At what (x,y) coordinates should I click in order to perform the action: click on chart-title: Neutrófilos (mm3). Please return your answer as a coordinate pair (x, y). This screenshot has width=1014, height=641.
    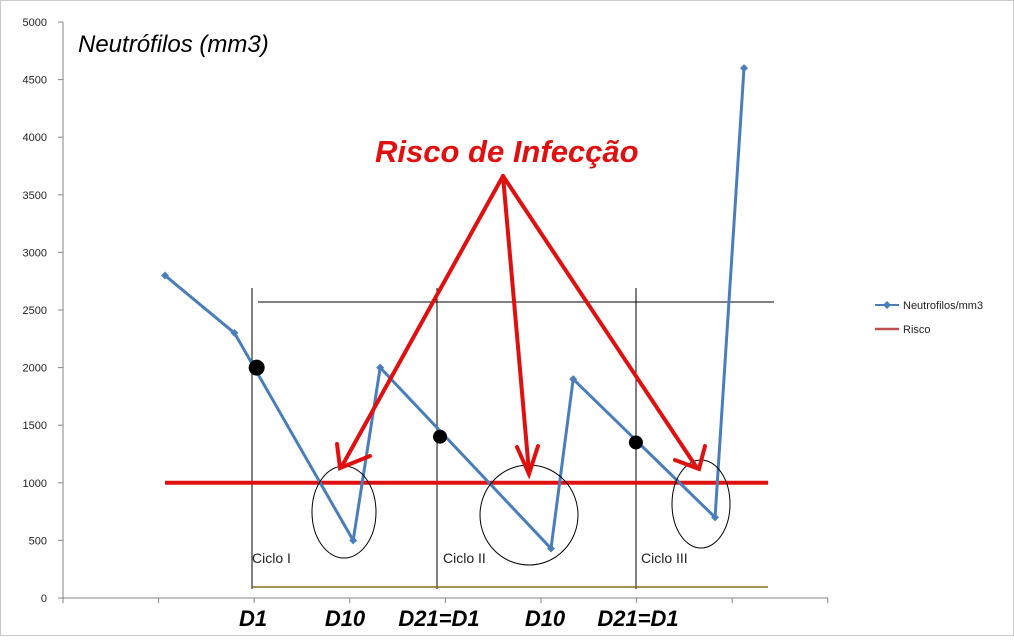
    Looking at the image, I should click on (173, 44).